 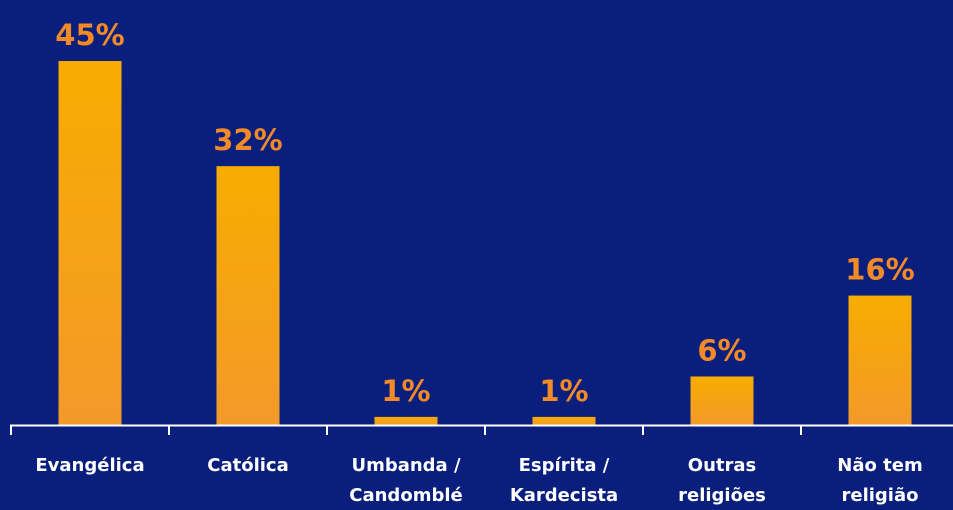 What do you see at coordinates (89, 35) in the screenshot?
I see `data-label: 45%` at bounding box center [89, 35].